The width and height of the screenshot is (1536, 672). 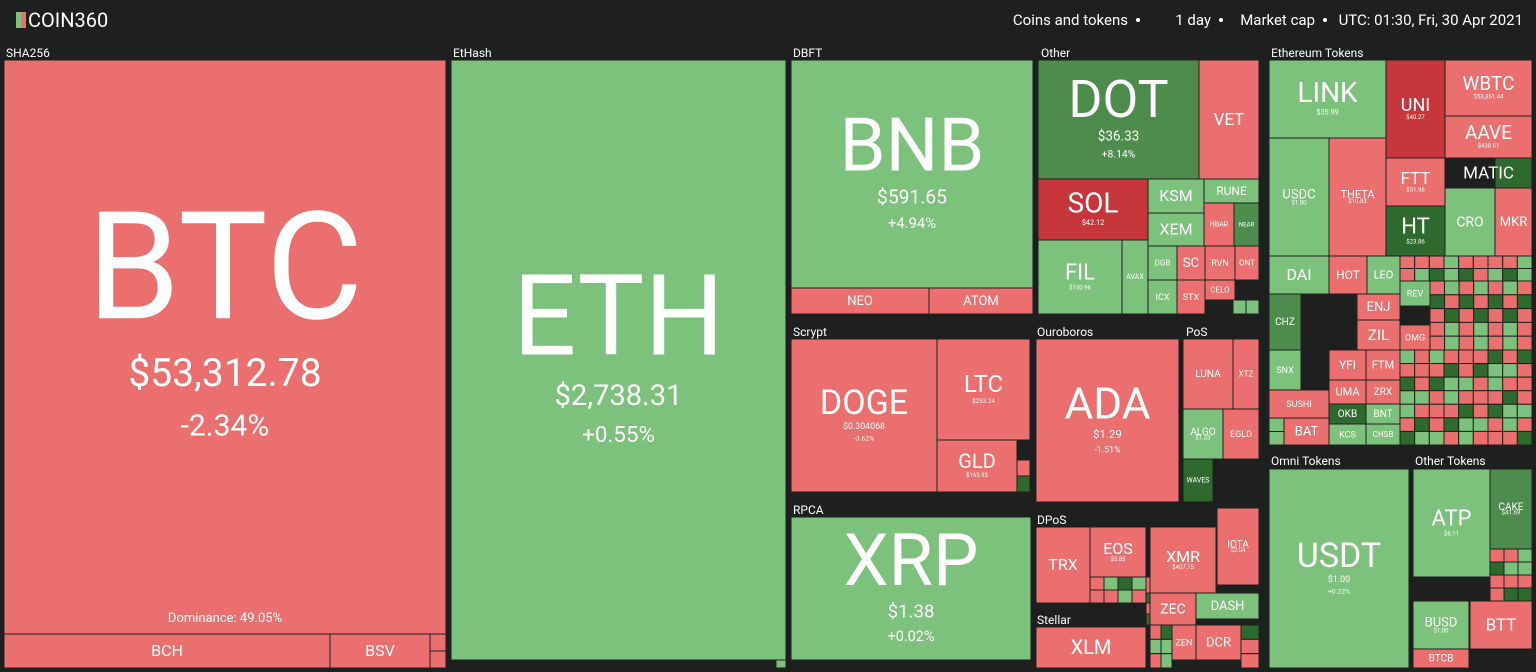 What do you see at coordinates (1327, 92) in the screenshot?
I see `coin-symbol: LINK` at bounding box center [1327, 92].